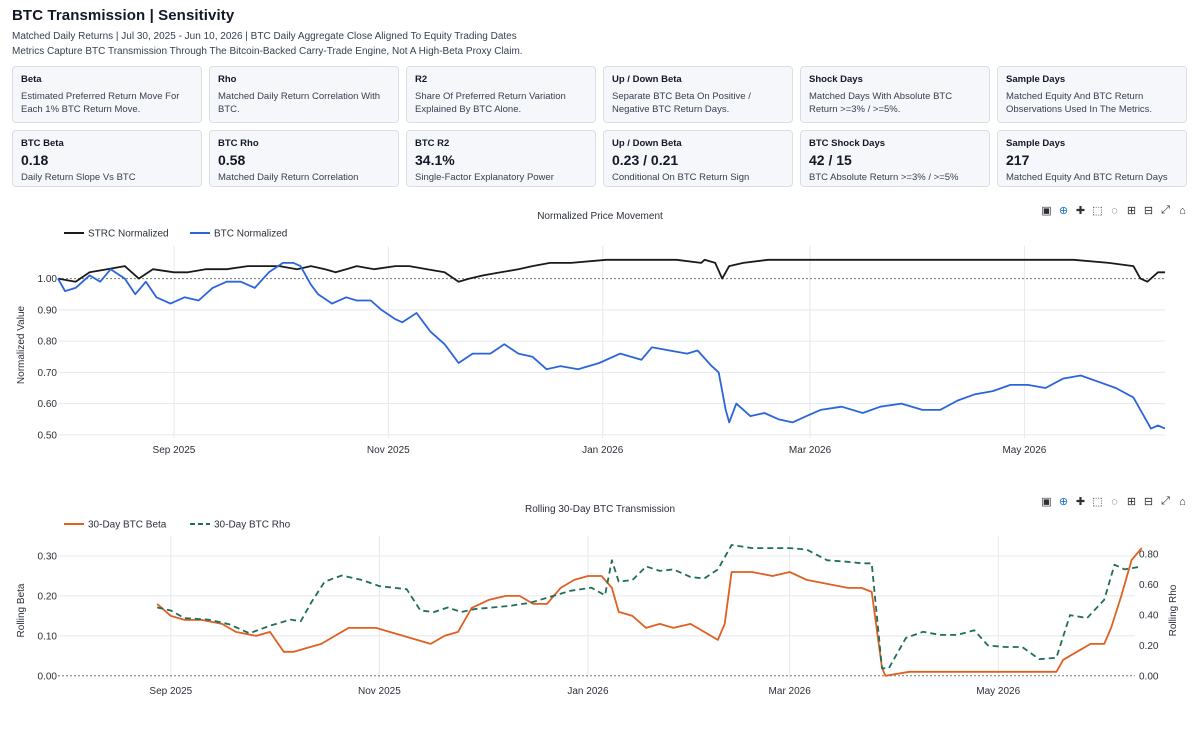 This screenshot has height=731, width=1200. I want to click on y-tick-label: 0.50, so click(48, 435).